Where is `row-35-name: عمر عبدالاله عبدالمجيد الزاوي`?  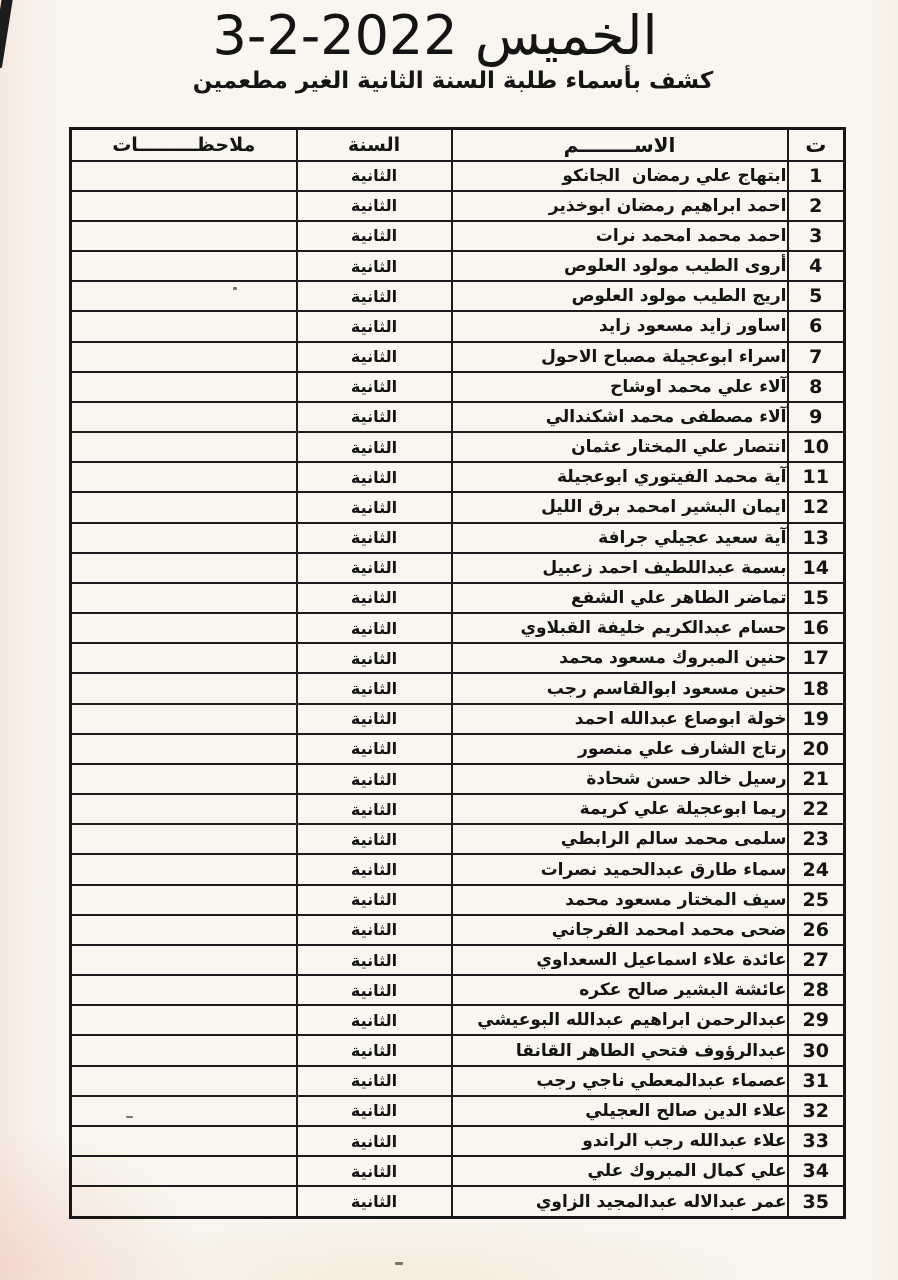
row-35-name: عمر عبدالاله عبدالمجيد الزاوي is located at coordinates (619, 1202).